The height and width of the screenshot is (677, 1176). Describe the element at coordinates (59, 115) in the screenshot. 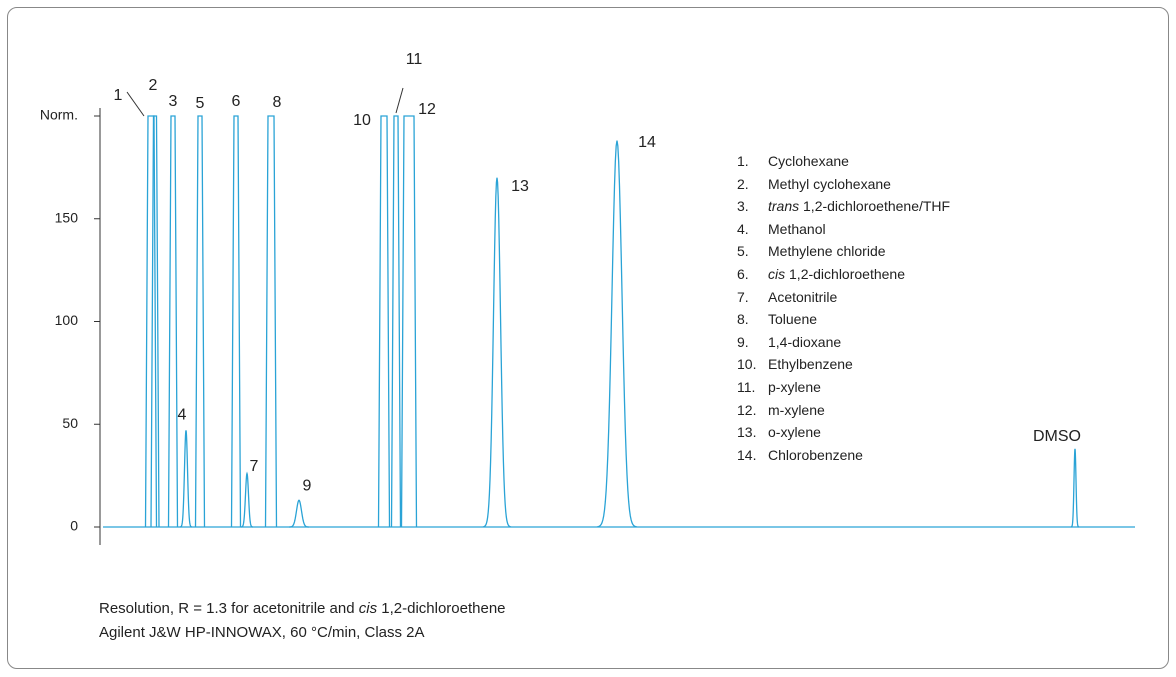

I see `y-tick-label: Norm.` at that location.